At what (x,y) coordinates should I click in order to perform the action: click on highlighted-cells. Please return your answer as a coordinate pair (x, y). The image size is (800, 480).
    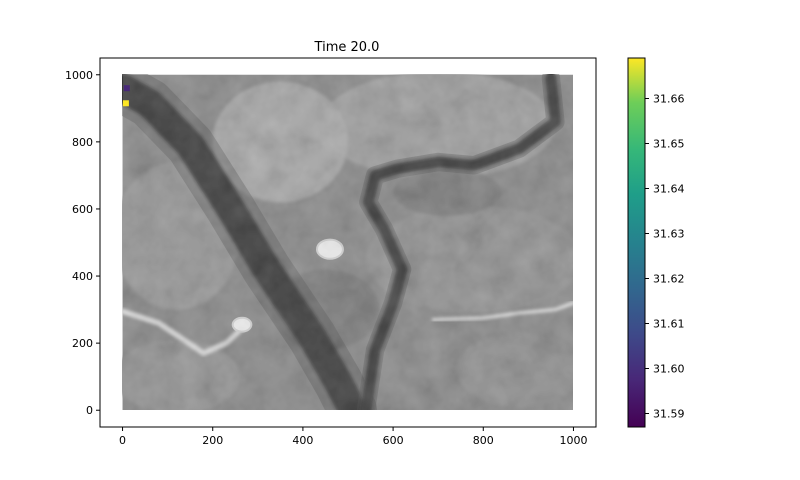
    Looking at the image, I should click on (126, 96).